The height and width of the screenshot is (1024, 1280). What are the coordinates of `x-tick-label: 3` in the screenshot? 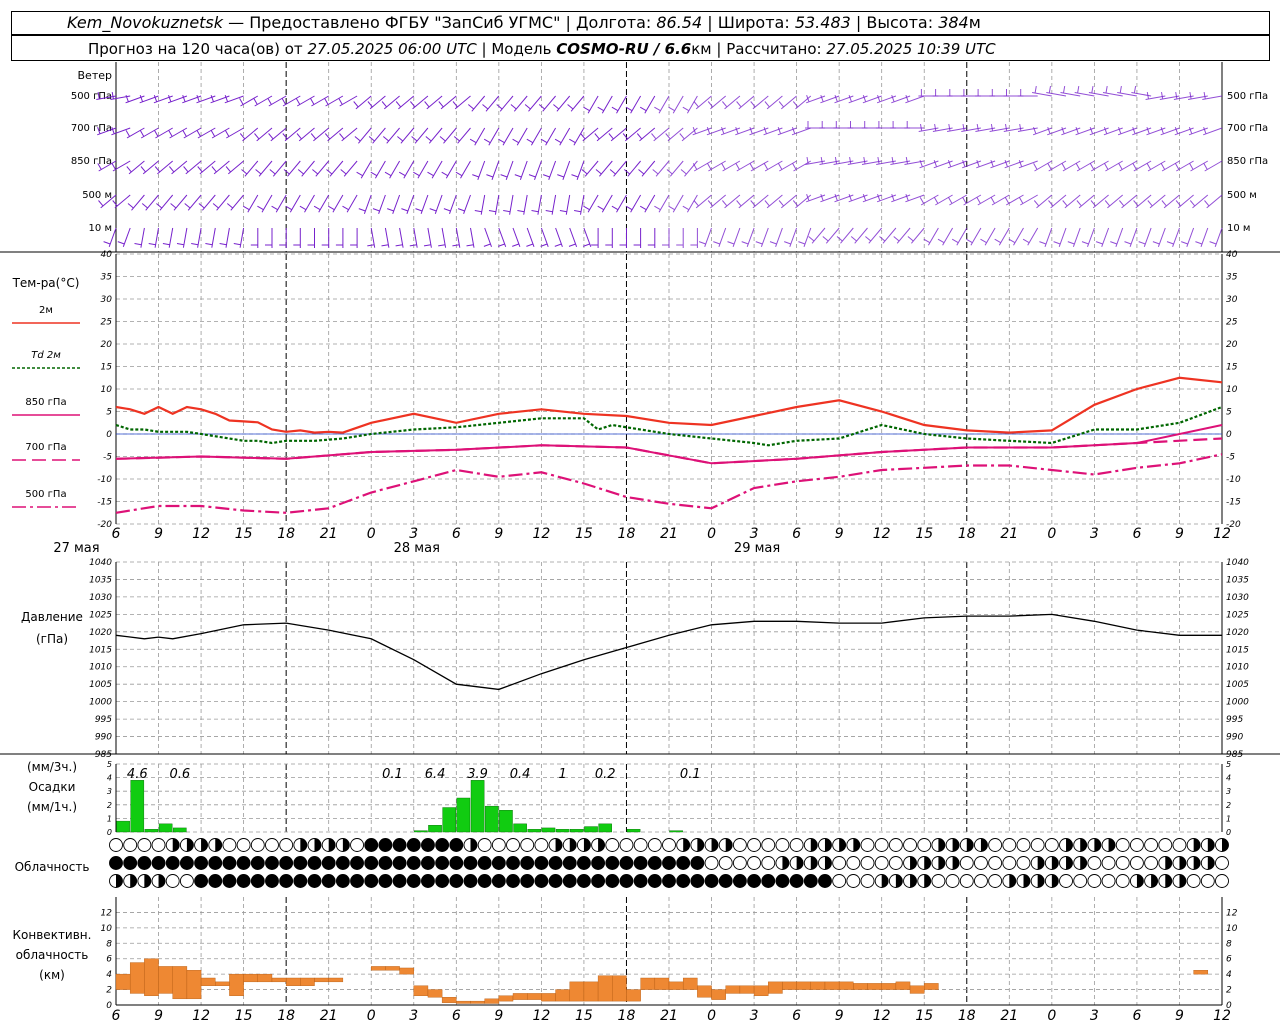 It's located at (413, 1016).